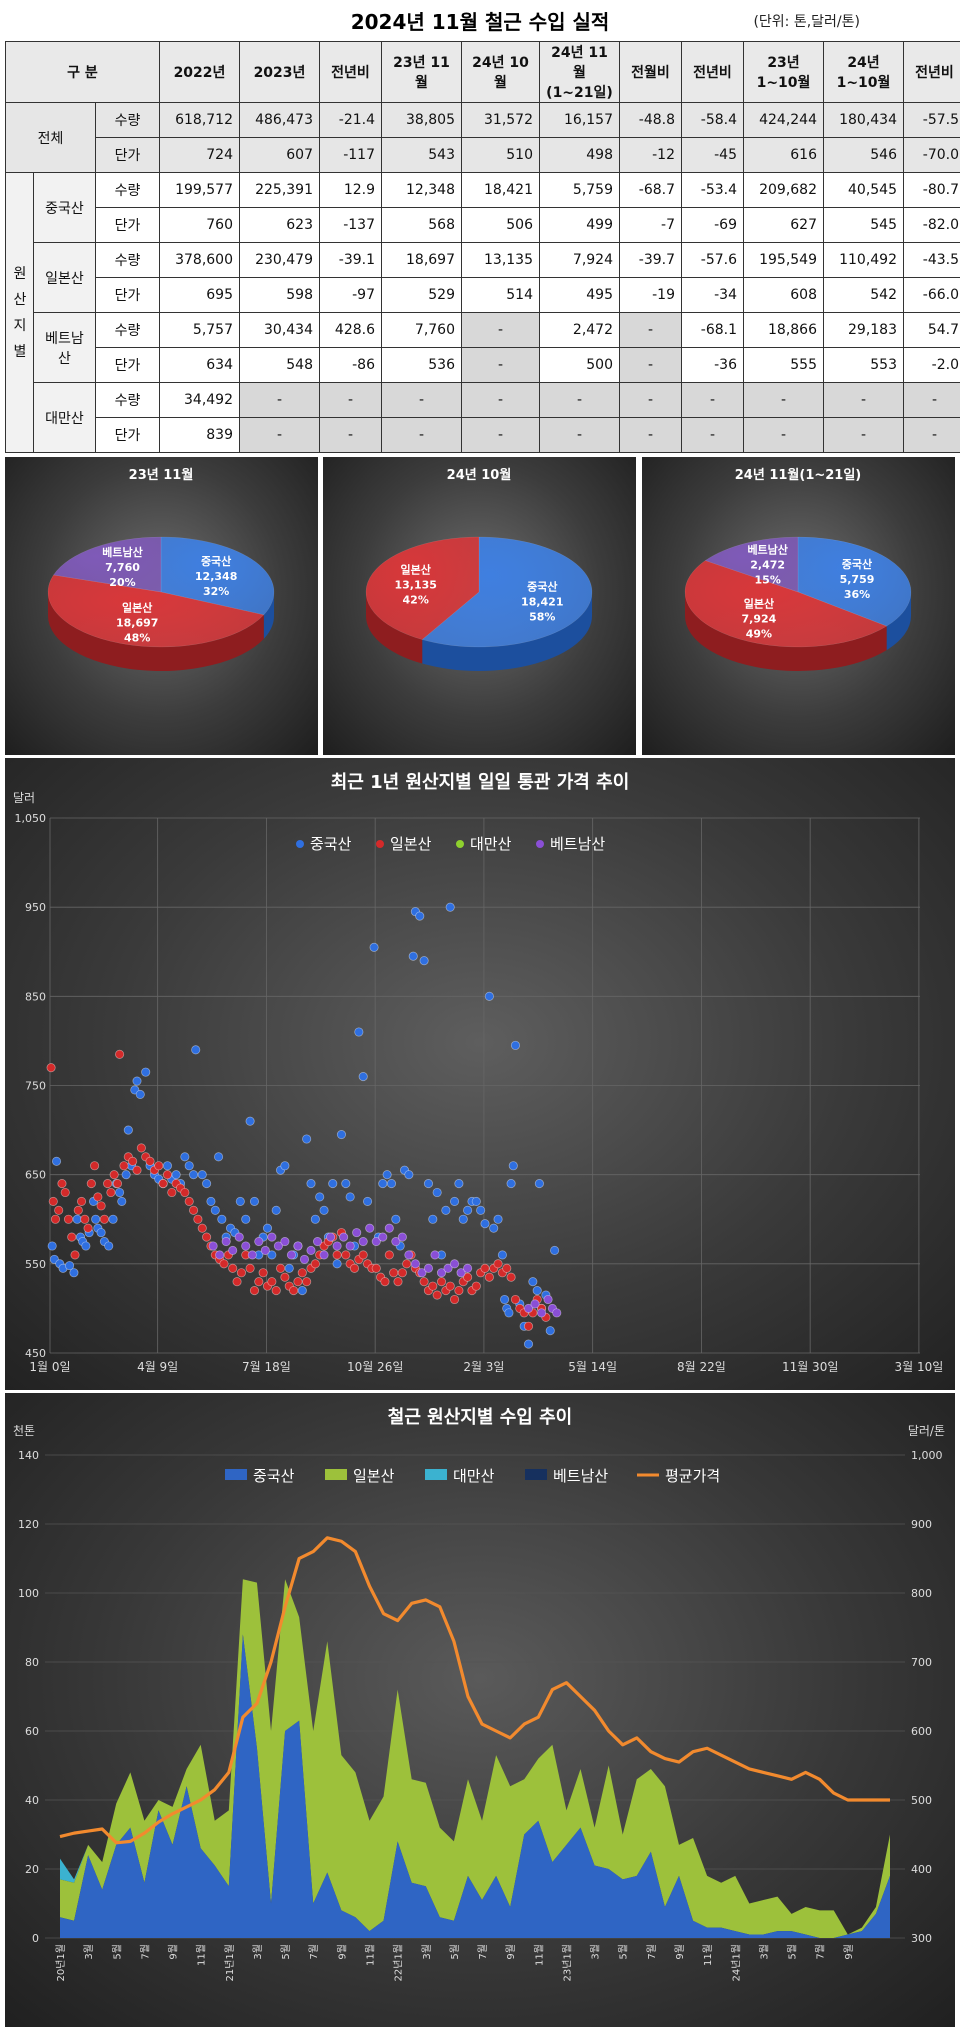 The height and width of the screenshot is (2031, 960). Describe the element at coordinates (932, 155) in the screenshot. I see `table-cell: -70.0` at that location.